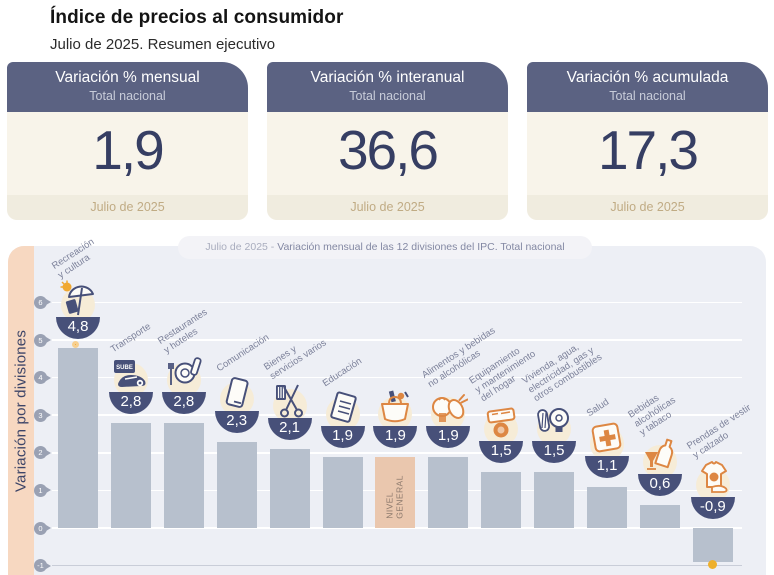  I want to click on card-body: 1,9, so click(127, 153).